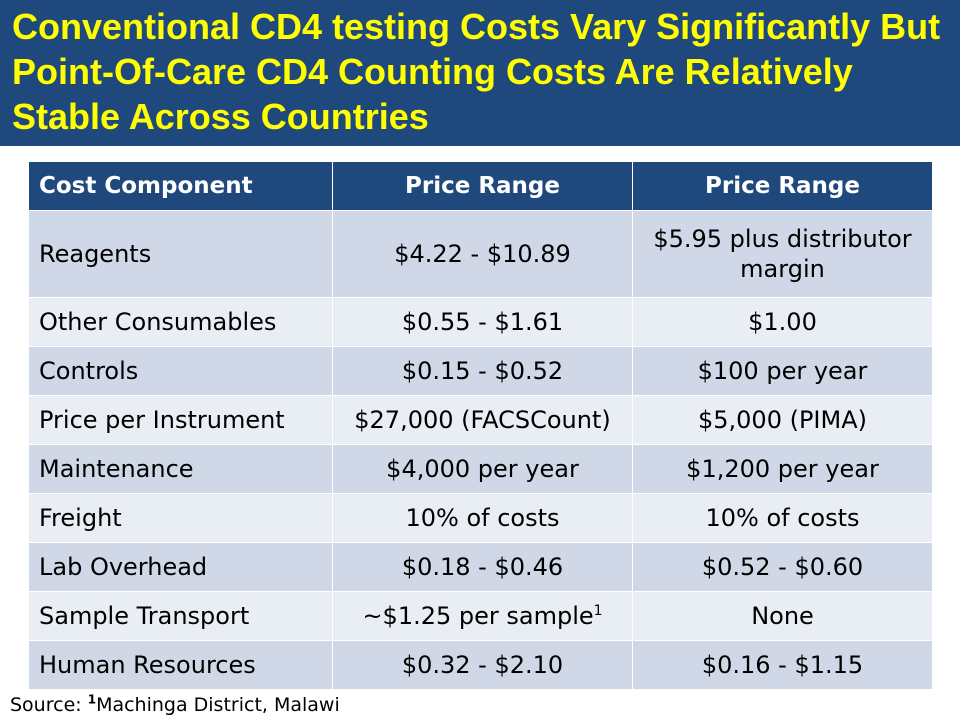 Image resolution: width=960 pixels, height=720 pixels. I want to click on source-footnote-marker: 1, so click(92, 699).